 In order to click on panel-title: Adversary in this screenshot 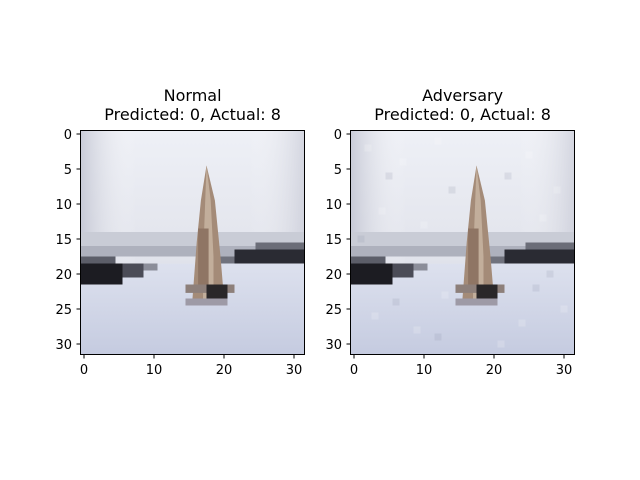, I will do `click(462, 95)`.